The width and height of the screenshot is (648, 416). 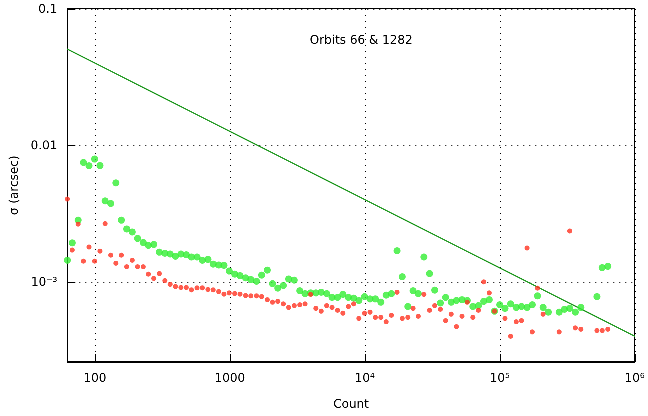 I want to click on y-tick-label: 0.1, so click(x=48, y=9).